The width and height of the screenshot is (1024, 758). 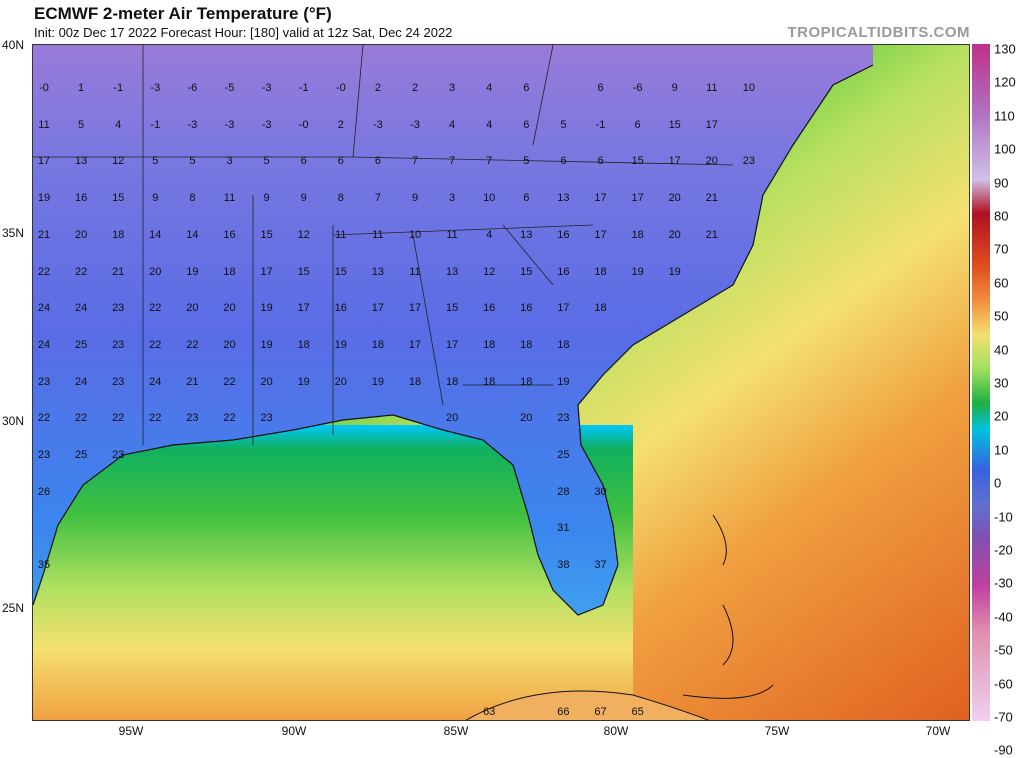 I want to click on temp-value-label: 25, so click(x=563, y=455).